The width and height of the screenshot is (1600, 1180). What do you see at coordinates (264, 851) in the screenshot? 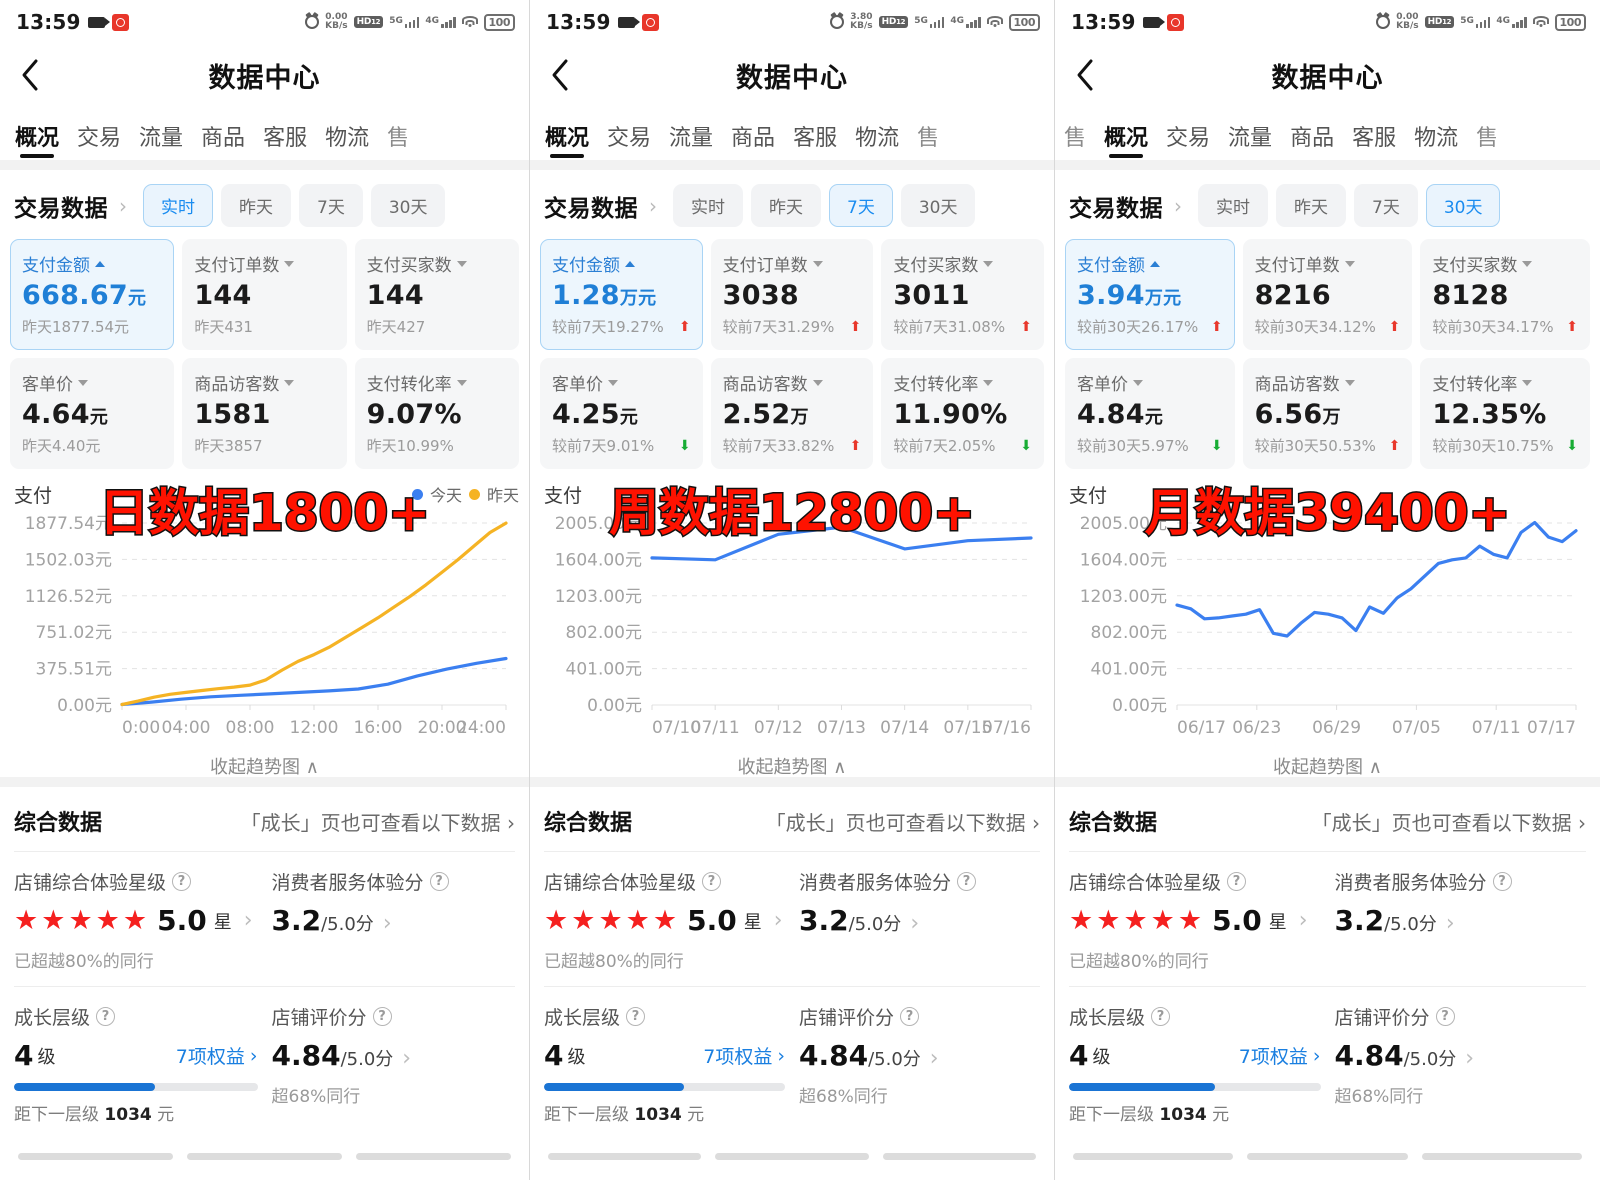
I see `divider` at bounding box center [264, 851].